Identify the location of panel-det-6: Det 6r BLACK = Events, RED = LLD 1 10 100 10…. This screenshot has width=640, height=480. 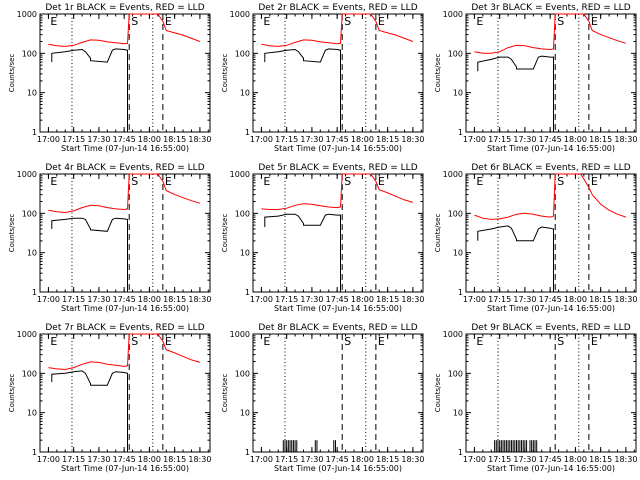
(535, 238).